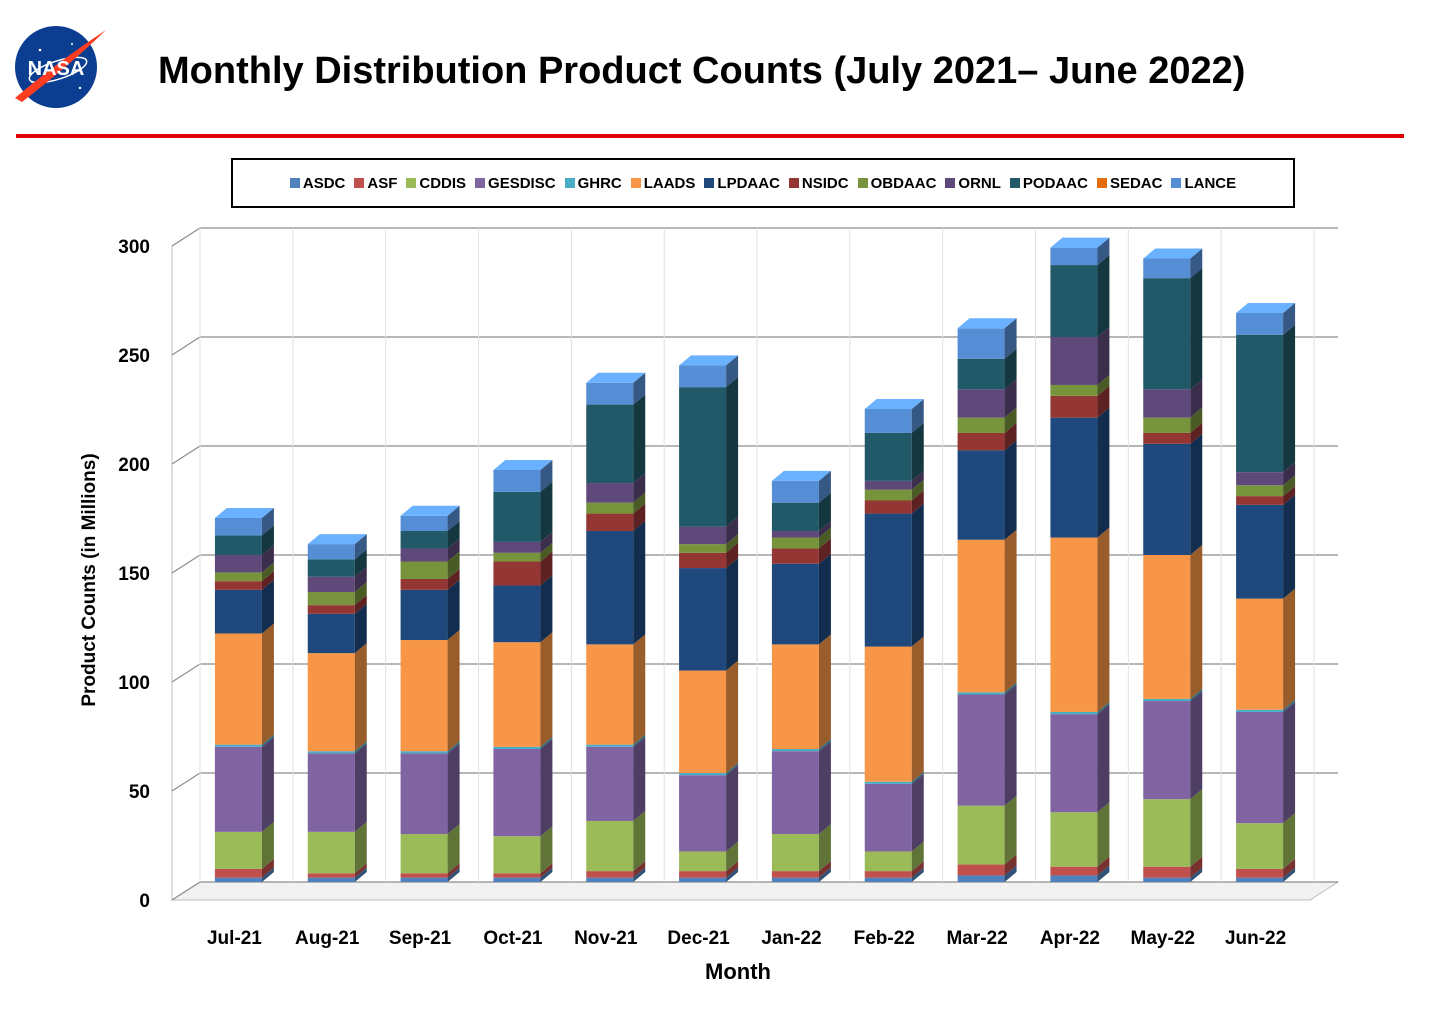 This screenshot has height=1017, width=1431. I want to click on y-tick-label: 100, so click(134, 683).